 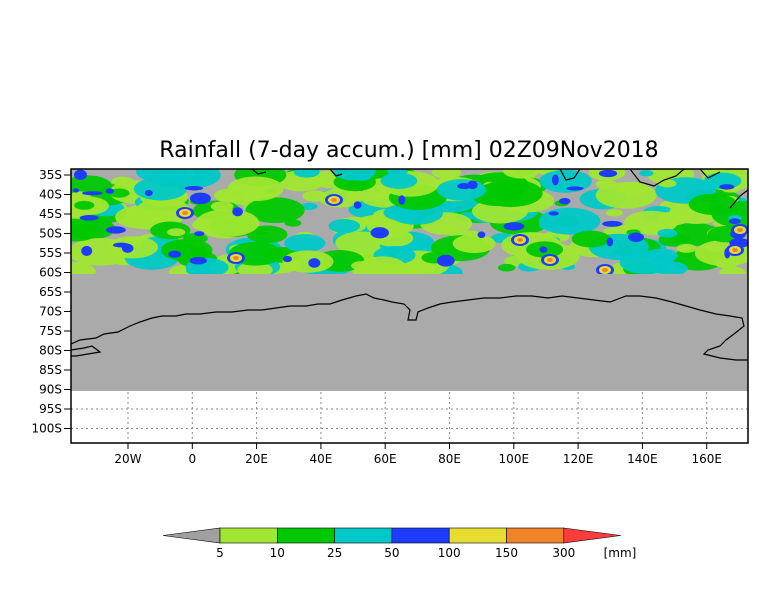 I want to click on color-legend: 5 10 25 50 100 150 300 [mm], so click(x=399, y=543).